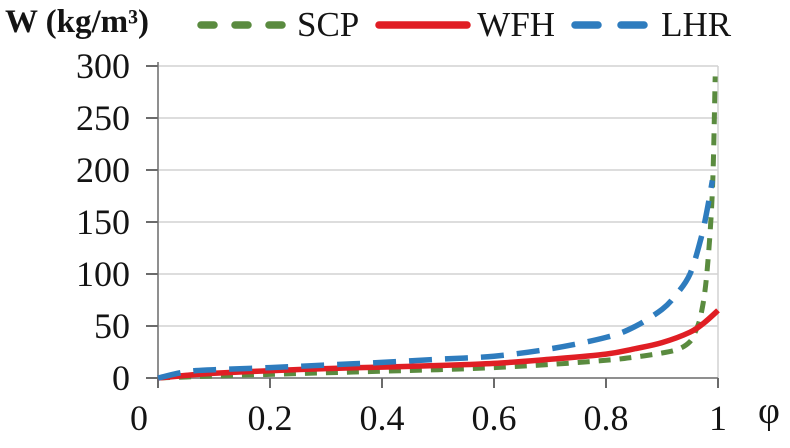 The width and height of the screenshot is (790, 448). Describe the element at coordinates (769, 411) in the screenshot. I see `x-axis-symbol: φ` at that location.